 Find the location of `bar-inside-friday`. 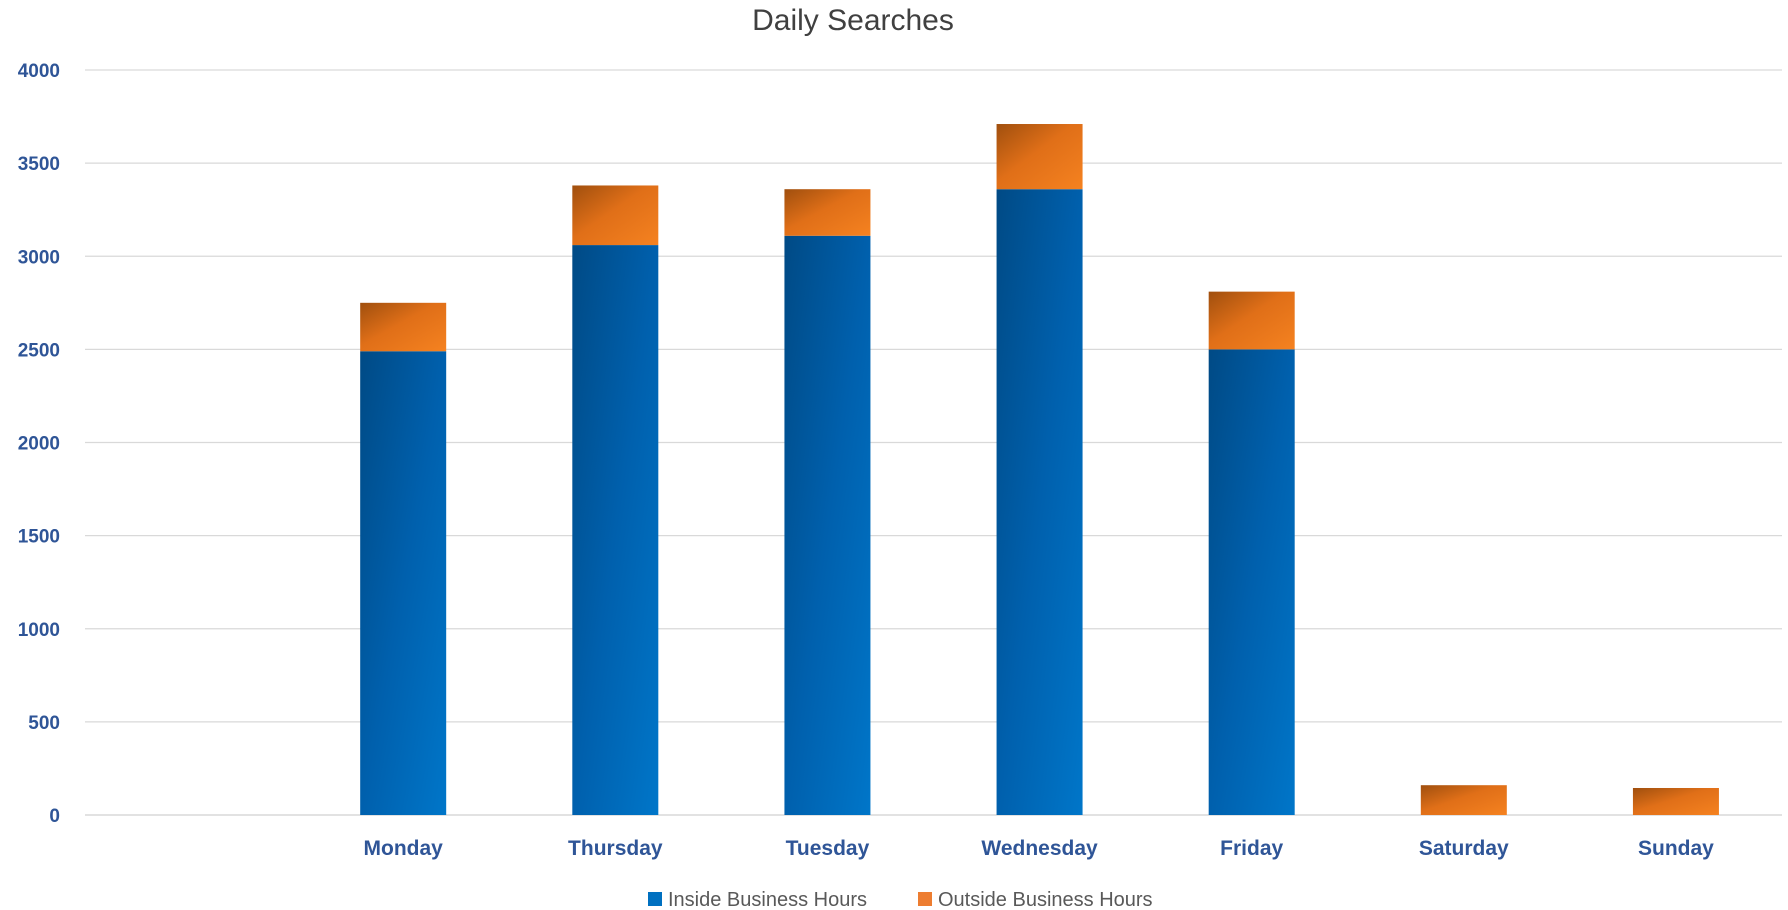

bar-inside-friday is located at coordinates (1251, 582).